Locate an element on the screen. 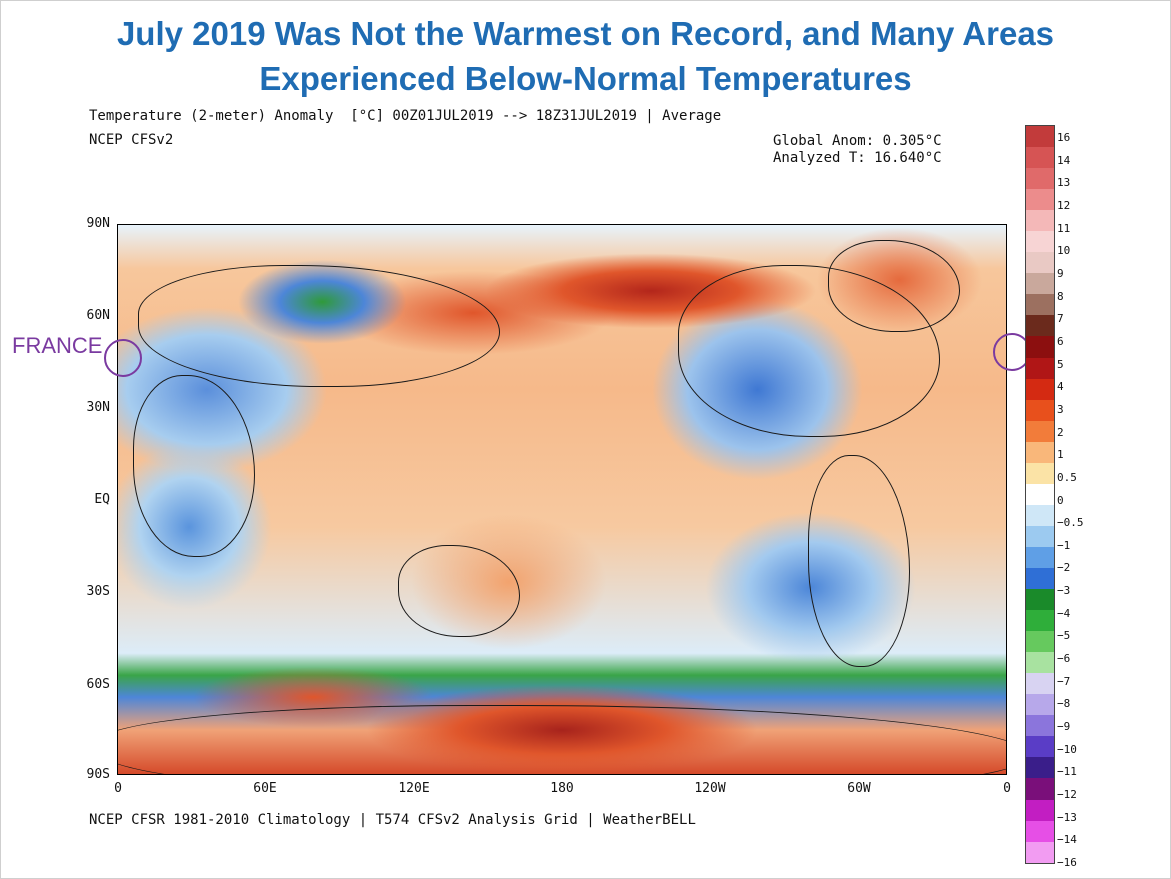 This screenshot has height=879, width=1171. colorbar-tick-label: 16 is located at coordinates (1064, 137).